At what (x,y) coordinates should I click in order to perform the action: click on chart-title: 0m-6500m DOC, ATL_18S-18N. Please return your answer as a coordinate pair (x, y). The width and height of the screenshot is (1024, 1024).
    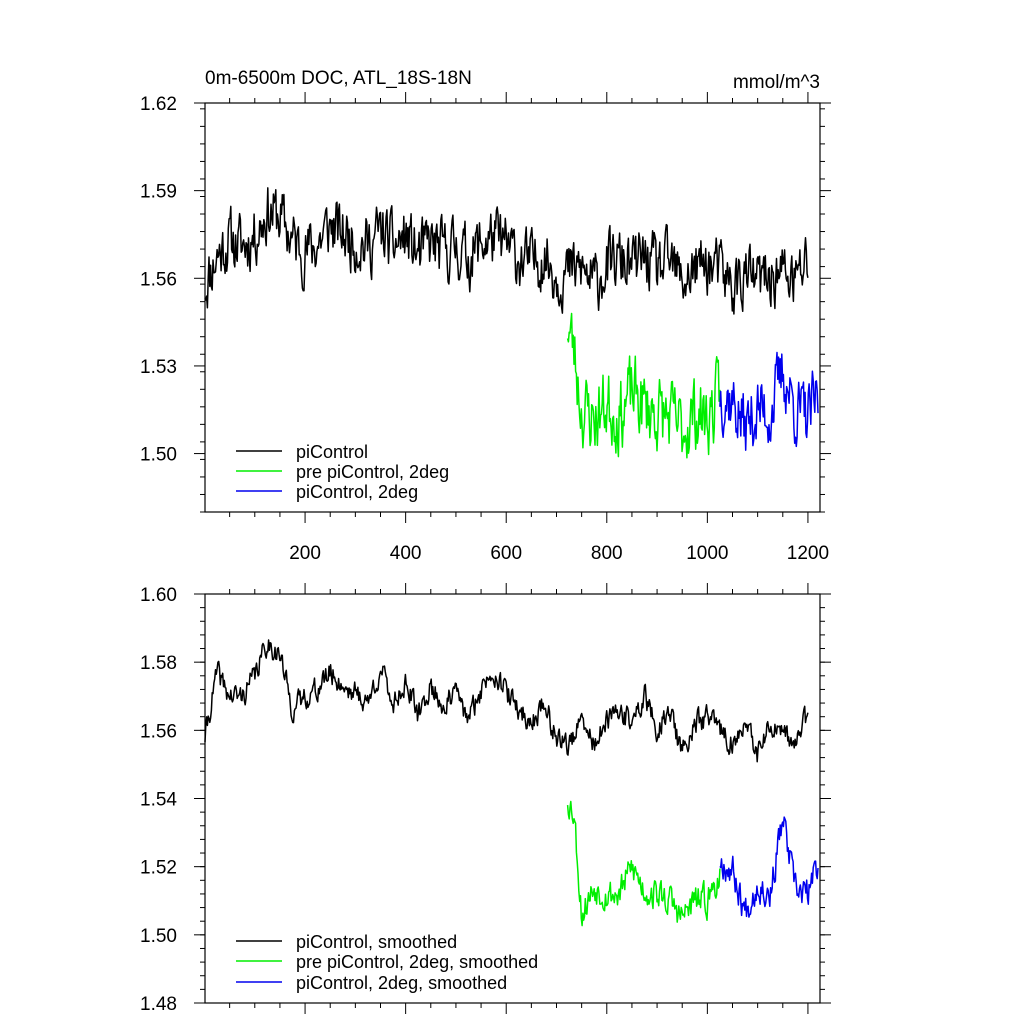
    Looking at the image, I should click on (338, 78).